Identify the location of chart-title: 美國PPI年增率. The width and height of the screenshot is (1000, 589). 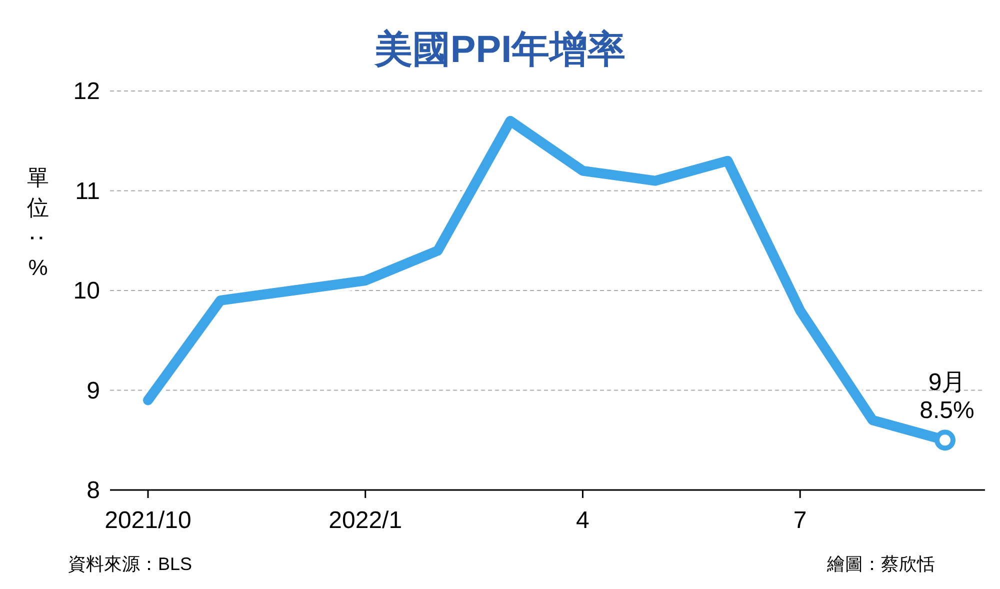
(499, 49).